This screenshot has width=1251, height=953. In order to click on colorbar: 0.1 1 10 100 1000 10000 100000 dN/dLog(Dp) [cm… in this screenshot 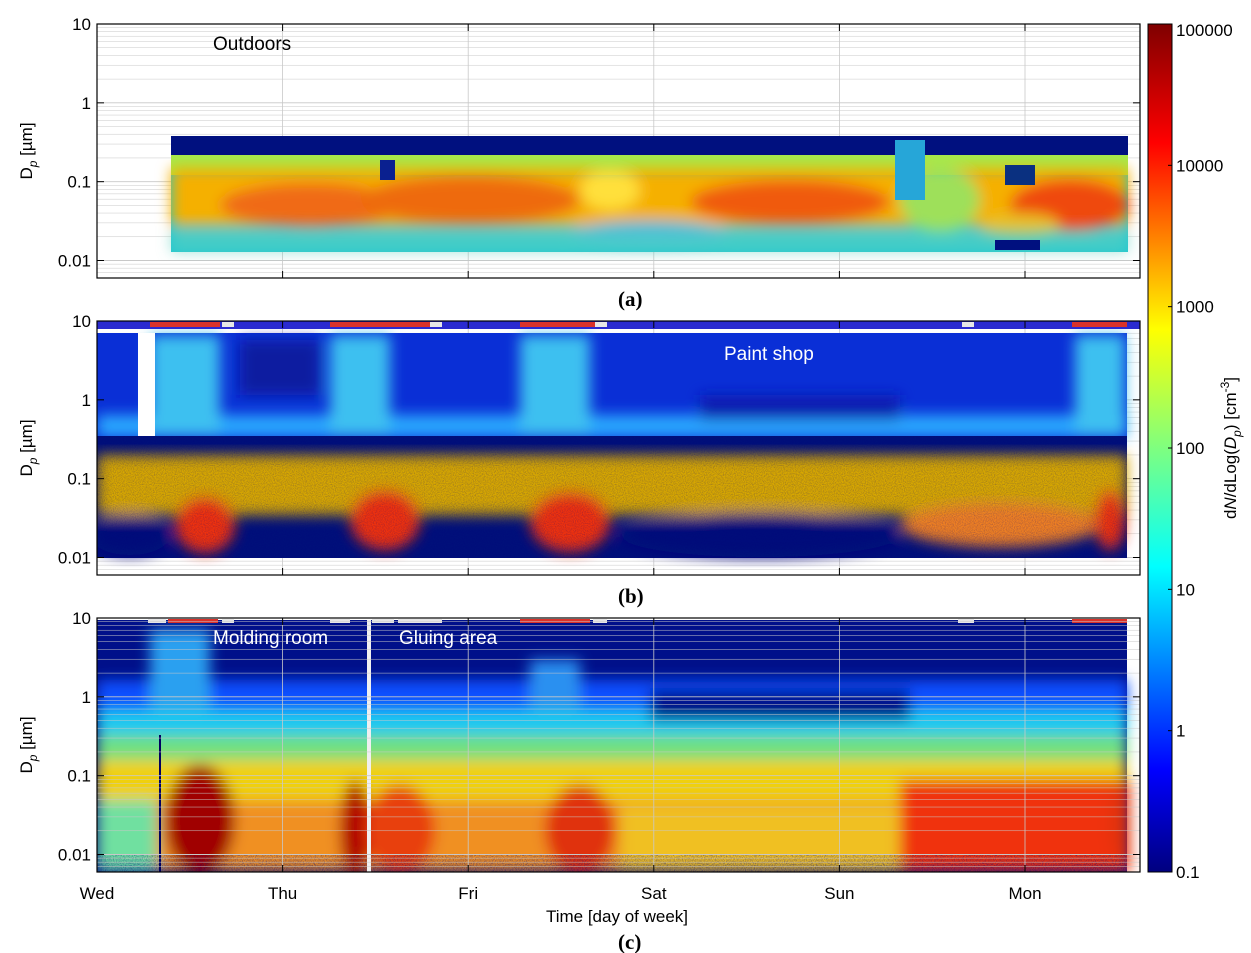, I will do `click(1195, 451)`.